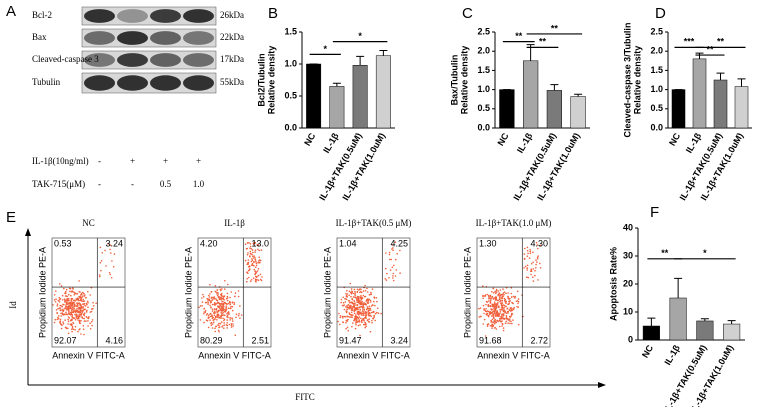 The width and height of the screenshot is (777, 407). I want to click on error-bar, so click(720, 76).